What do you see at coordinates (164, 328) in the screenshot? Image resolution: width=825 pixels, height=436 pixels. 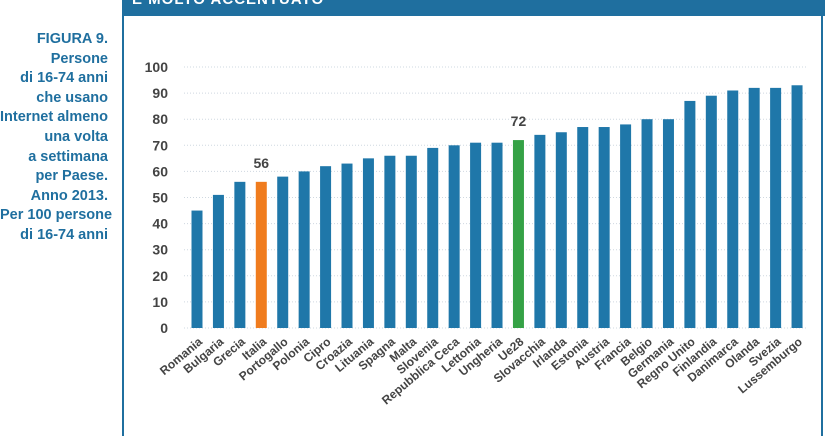 I see `y-tick-label: 0` at bounding box center [164, 328].